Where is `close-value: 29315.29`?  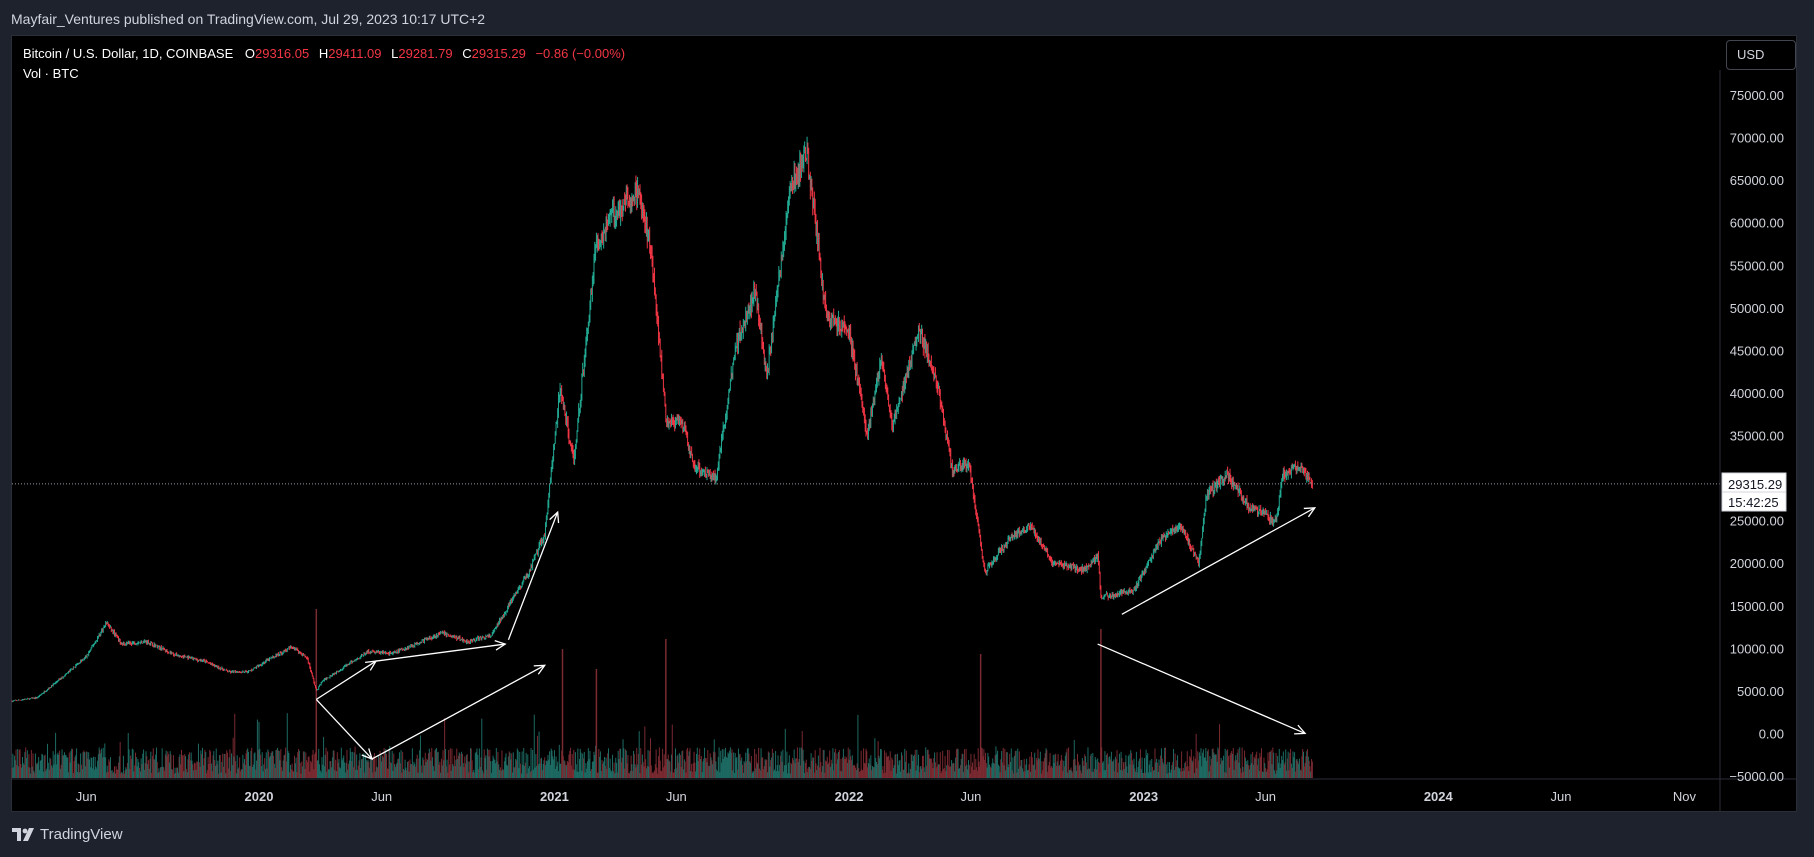 close-value: 29315.29 is located at coordinates (498, 53).